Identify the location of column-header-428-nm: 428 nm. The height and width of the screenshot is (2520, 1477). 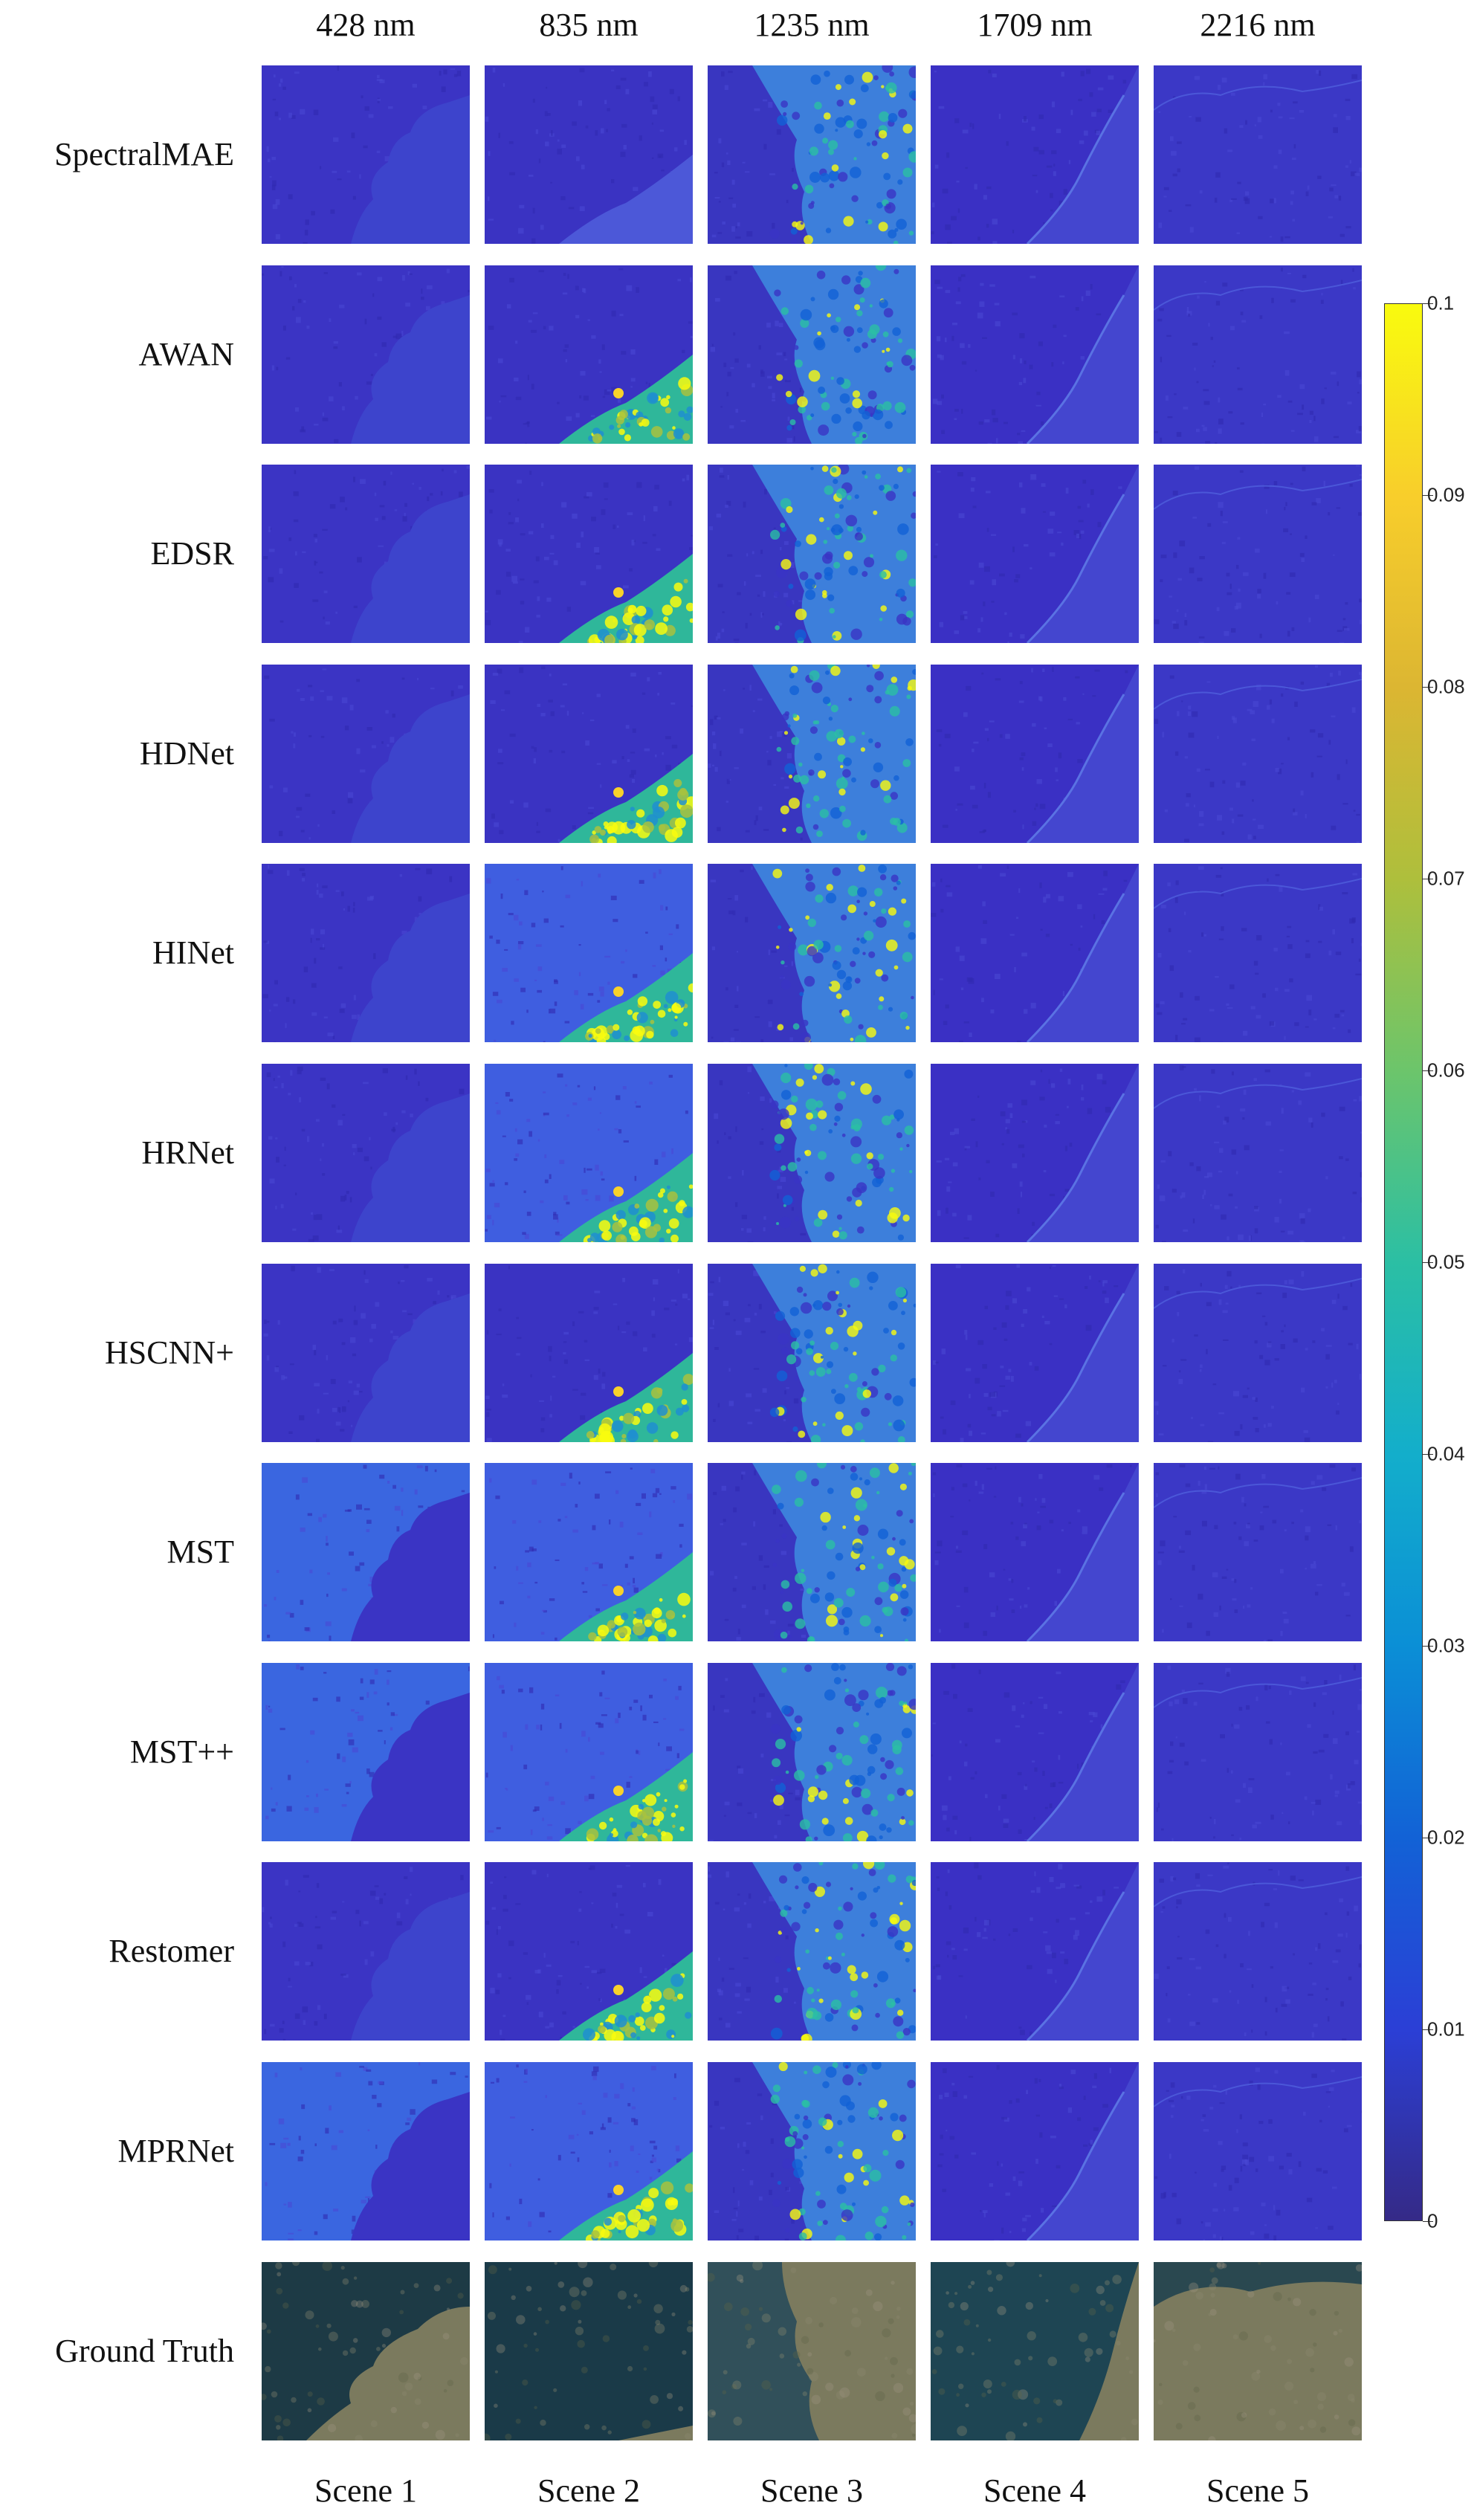
(366, 25).